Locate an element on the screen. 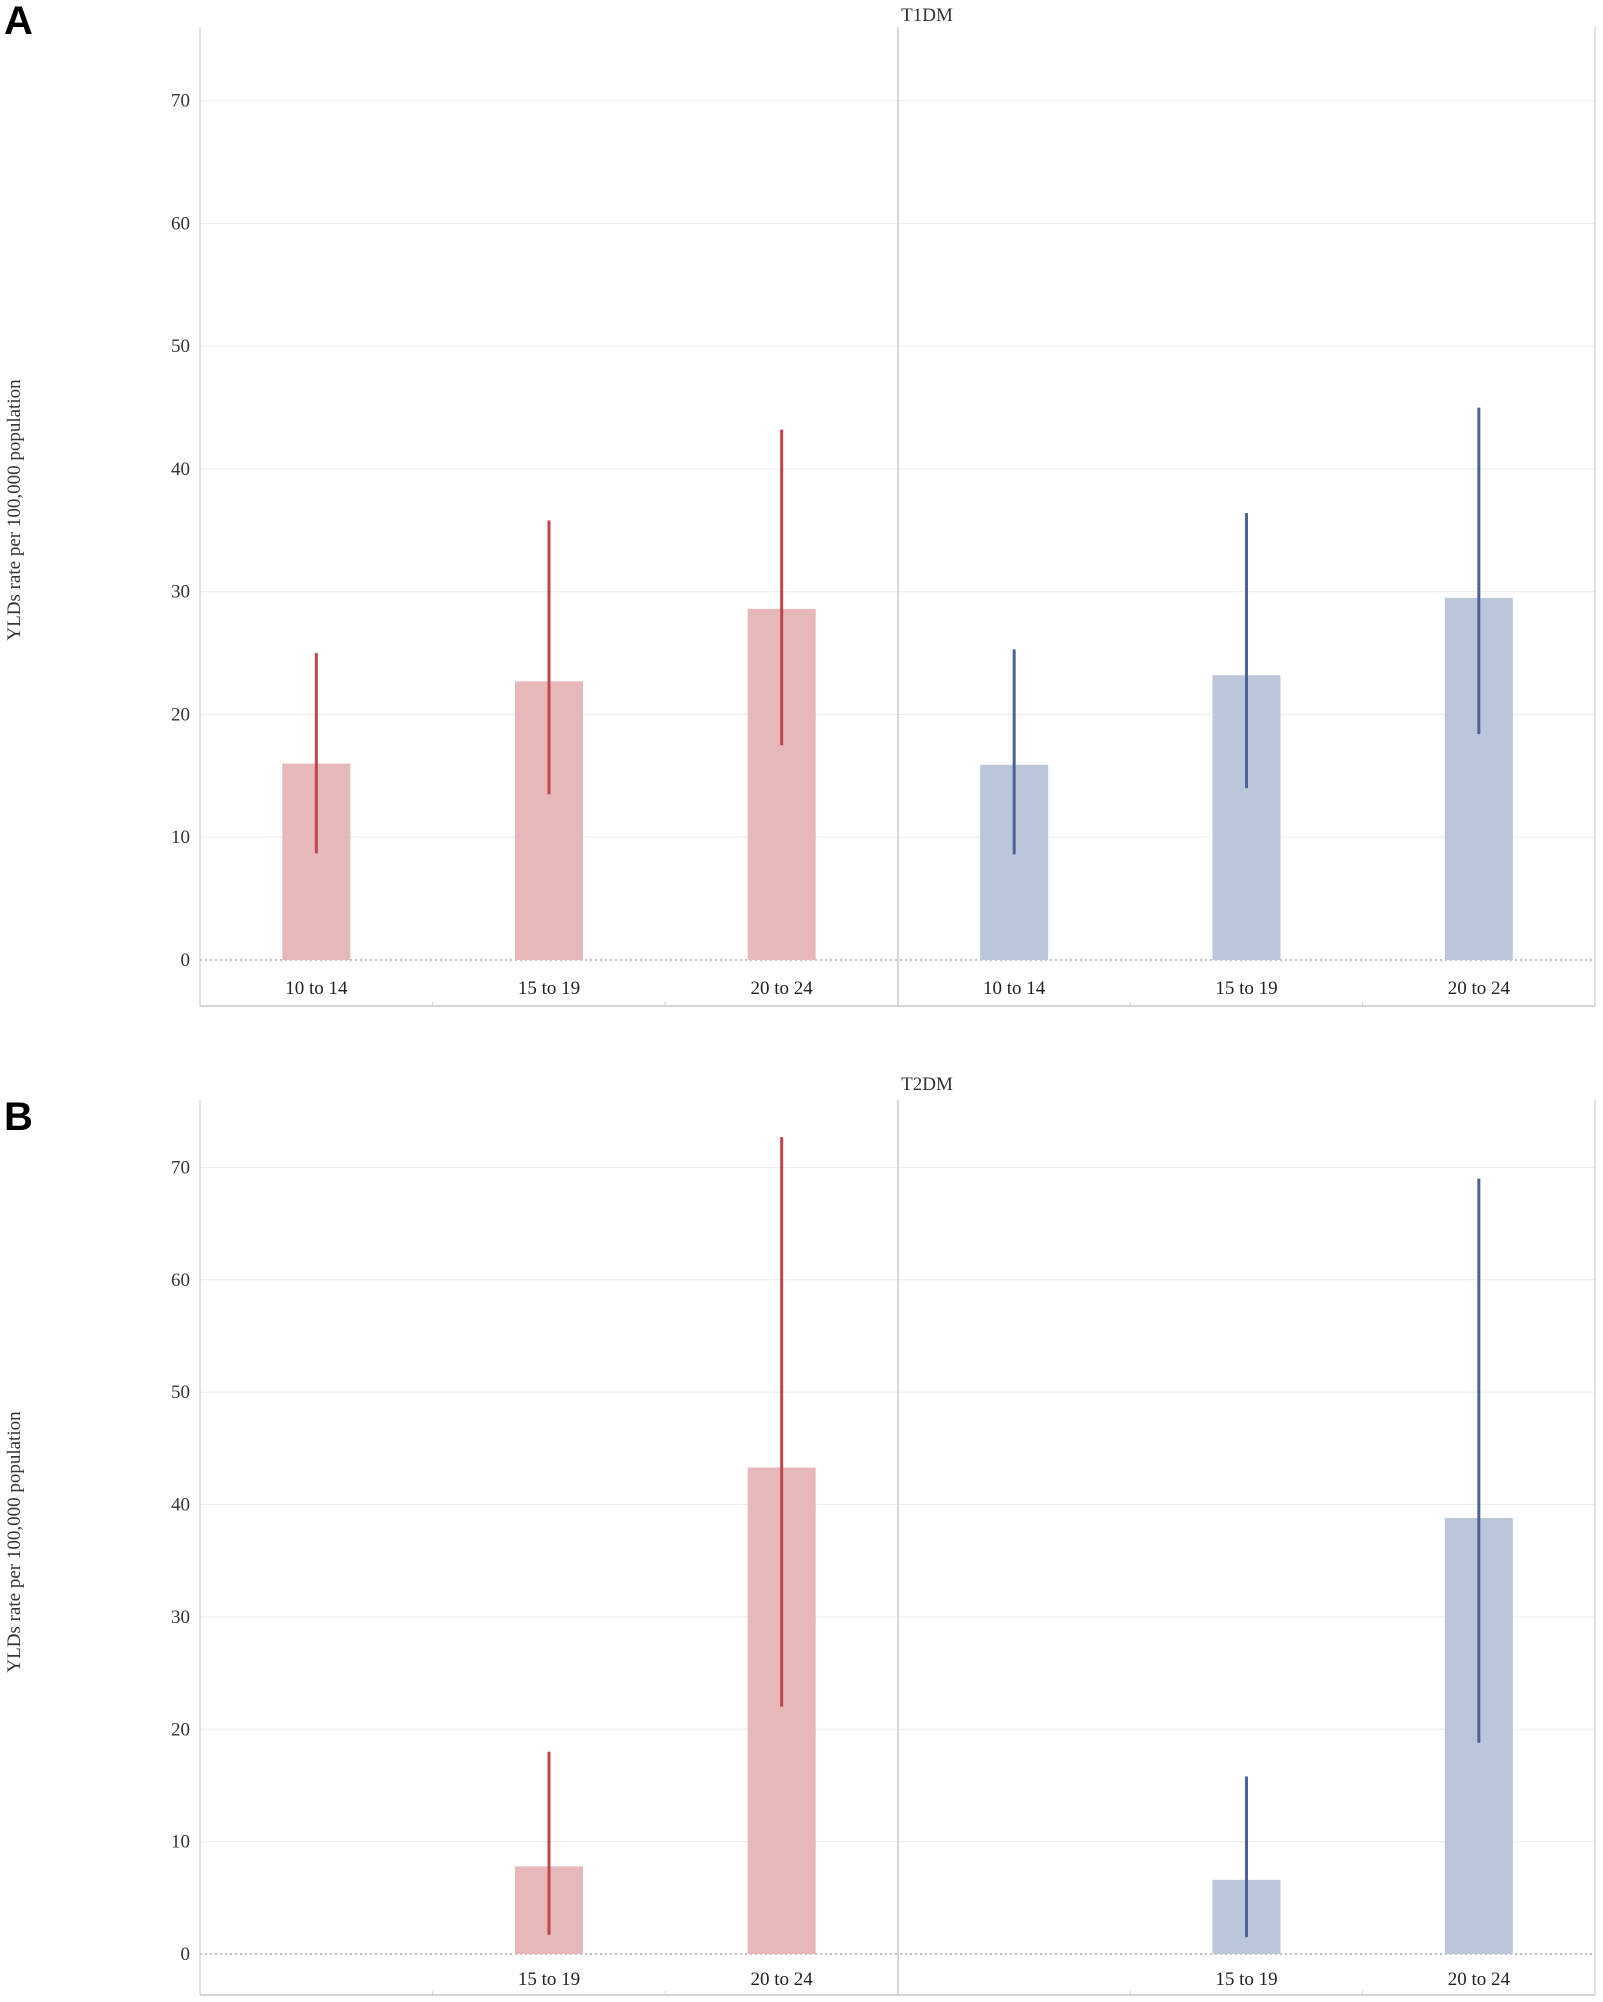  panel-a-label: A is located at coordinates (18, 21).